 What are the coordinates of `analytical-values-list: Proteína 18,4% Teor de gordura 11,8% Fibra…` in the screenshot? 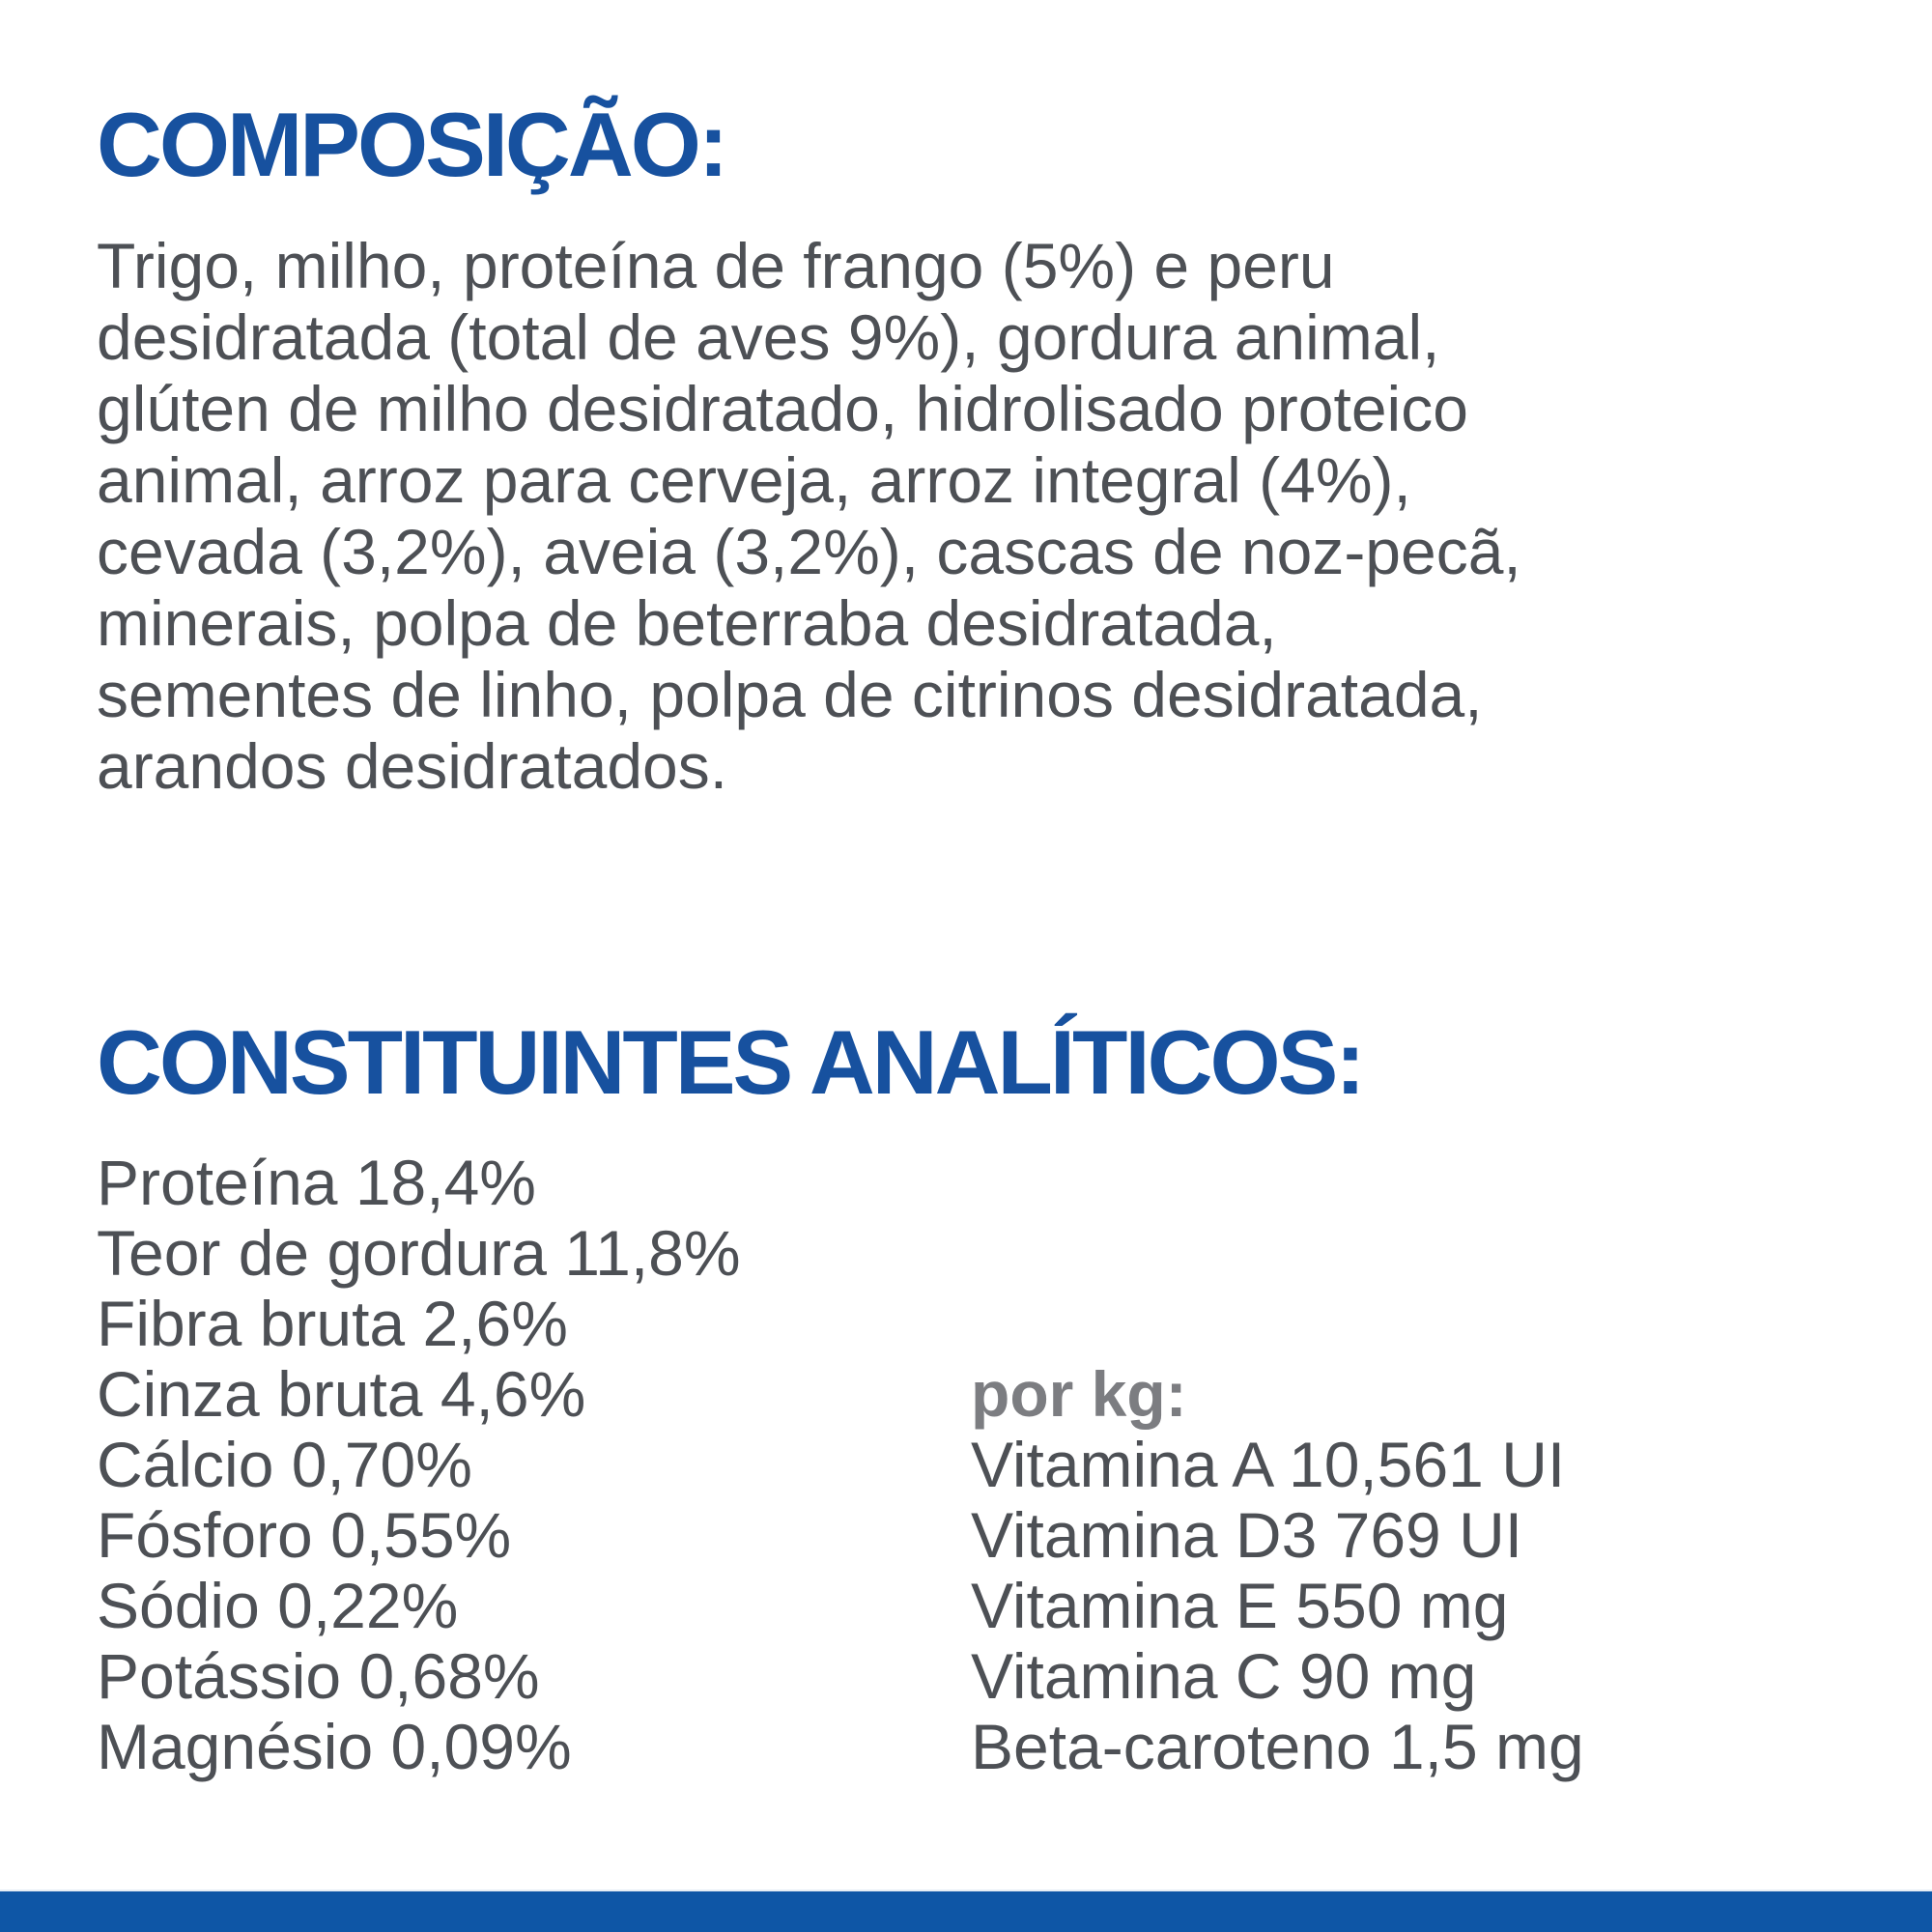 It's located at (419, 1465).